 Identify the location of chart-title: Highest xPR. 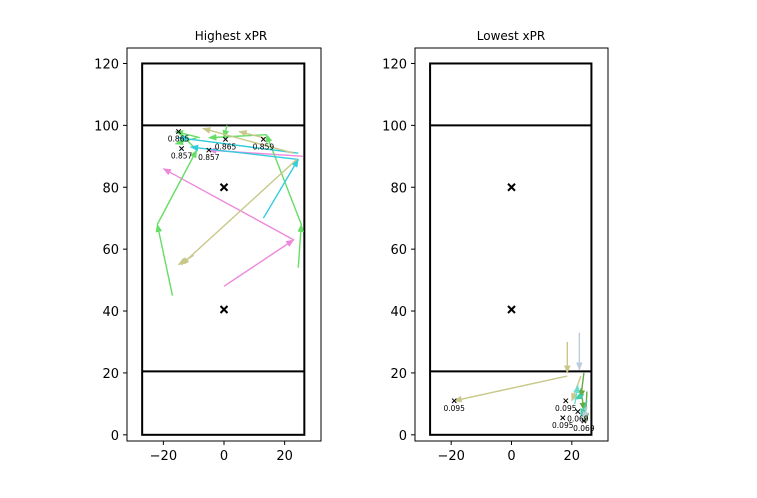
(231, 36).